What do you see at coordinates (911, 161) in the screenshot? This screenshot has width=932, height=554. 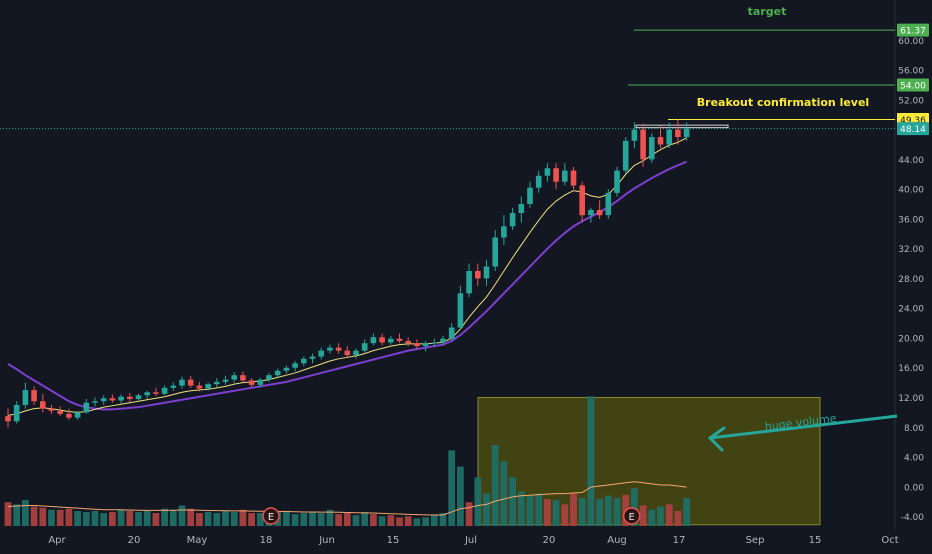 I see `y-tick-label: 44.00` at bounding box center [911, 161].